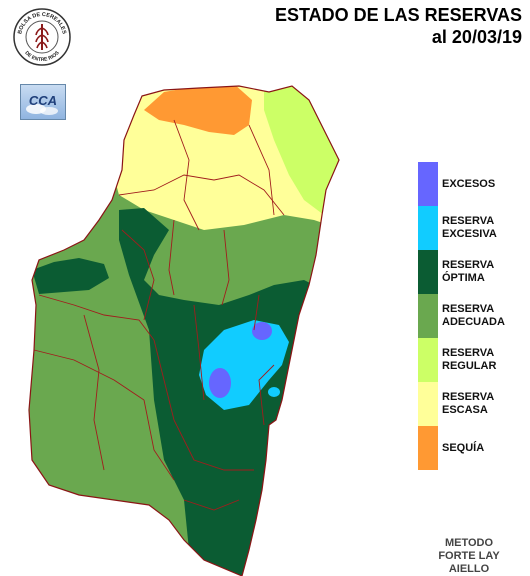  I want to click on legend-label-line: ADECUADA, so click(473, 322).